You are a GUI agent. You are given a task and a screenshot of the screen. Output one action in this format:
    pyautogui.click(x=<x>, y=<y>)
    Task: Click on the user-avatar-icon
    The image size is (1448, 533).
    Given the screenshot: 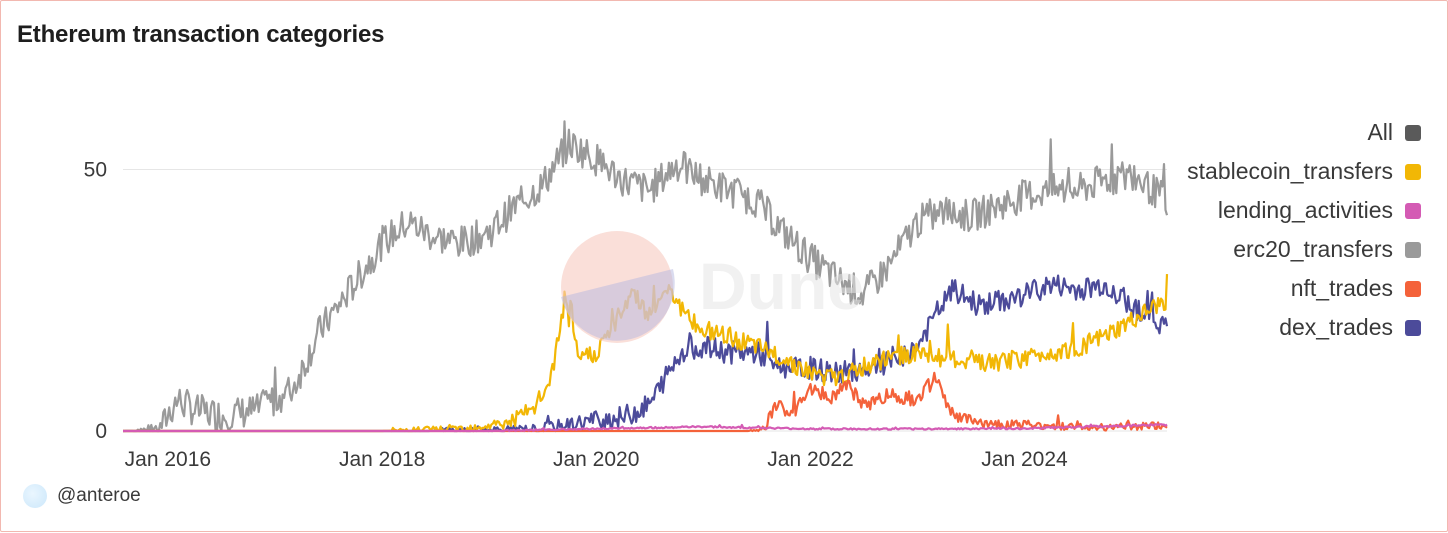 What is the action you would take?
    pyautogui.click(x=35, y=496)
    